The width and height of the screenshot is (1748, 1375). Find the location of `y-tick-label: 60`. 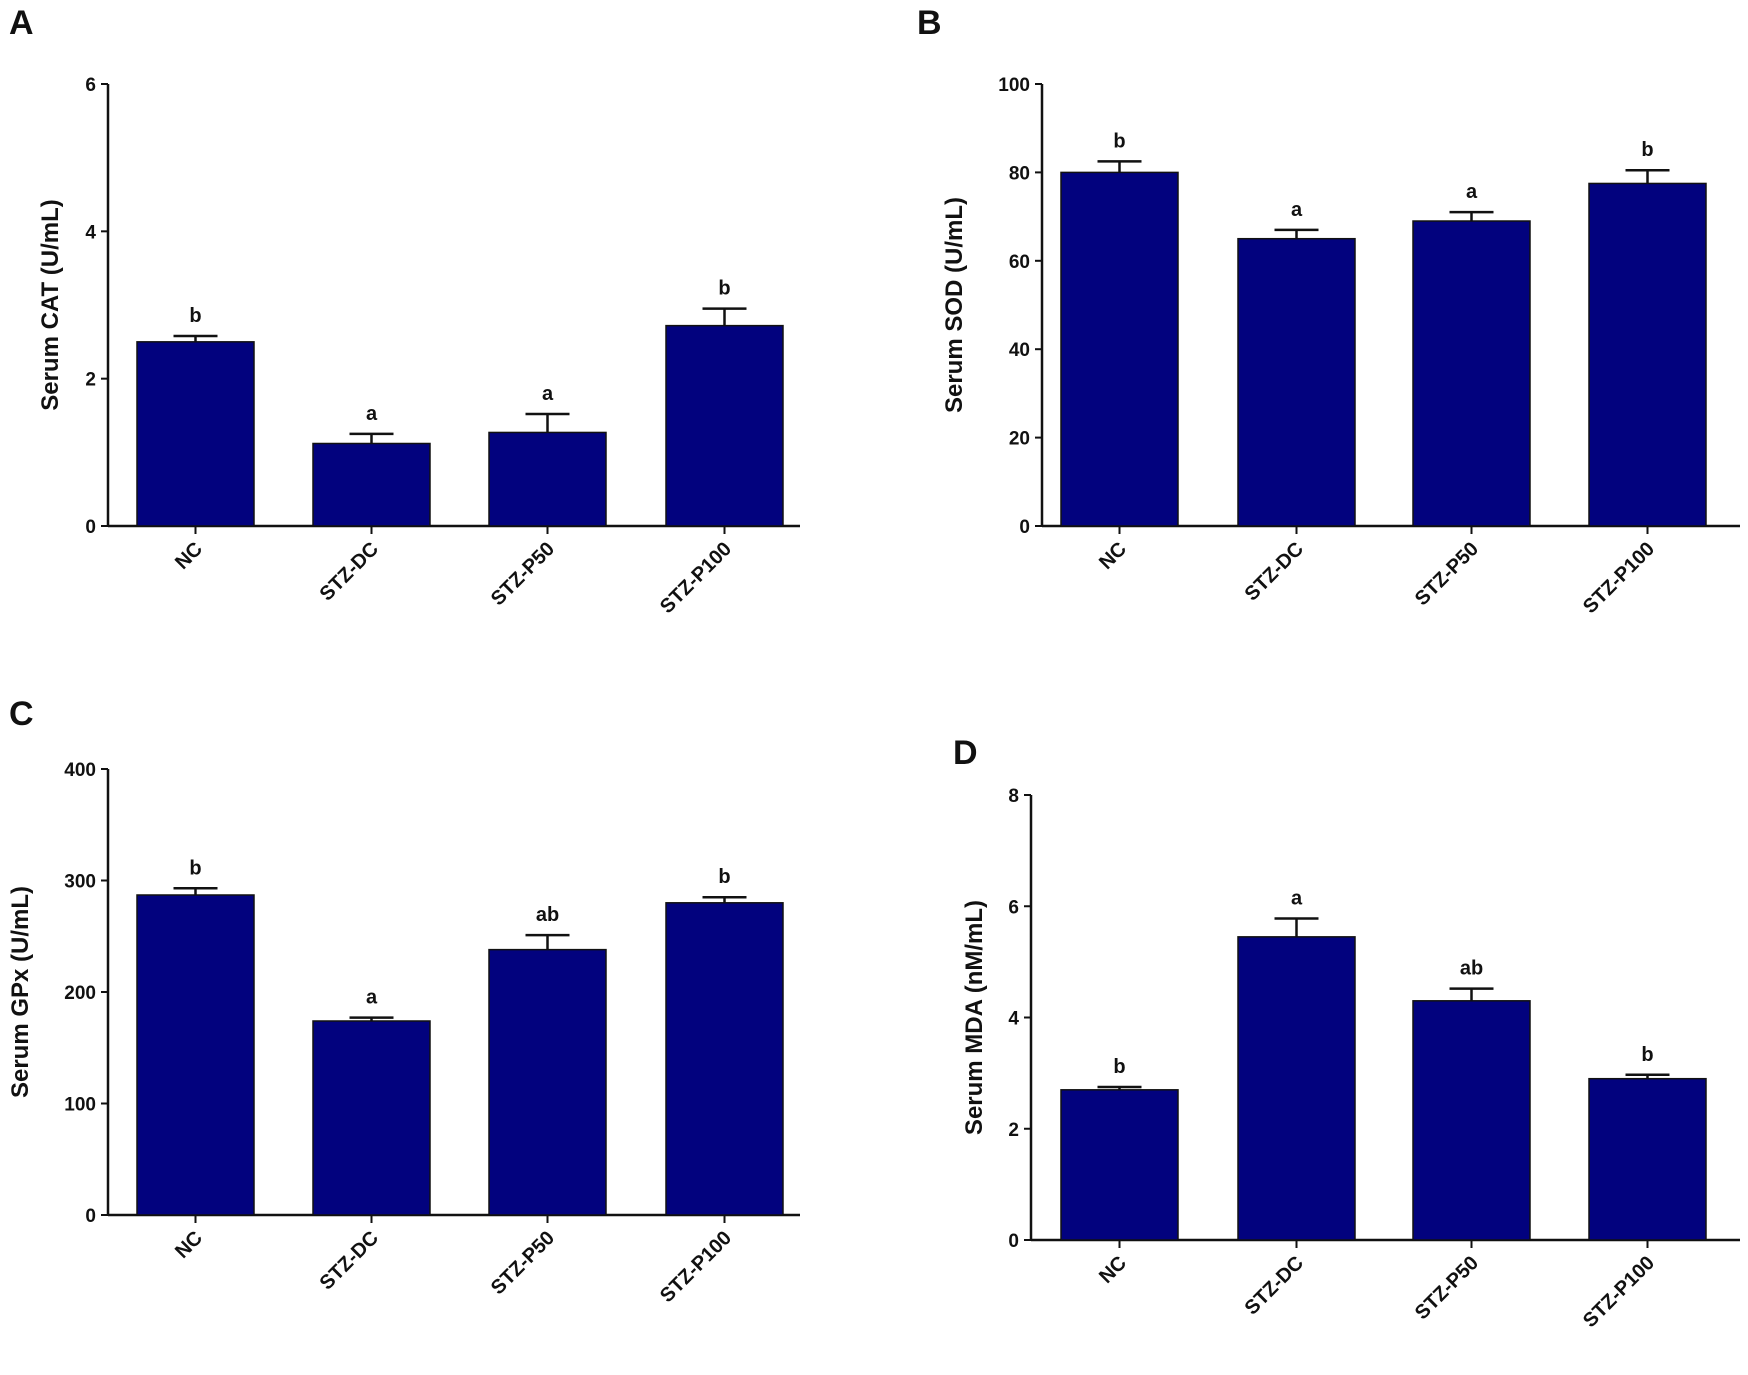

y-tick-label: 60 is located at coordinates (1019, 262).